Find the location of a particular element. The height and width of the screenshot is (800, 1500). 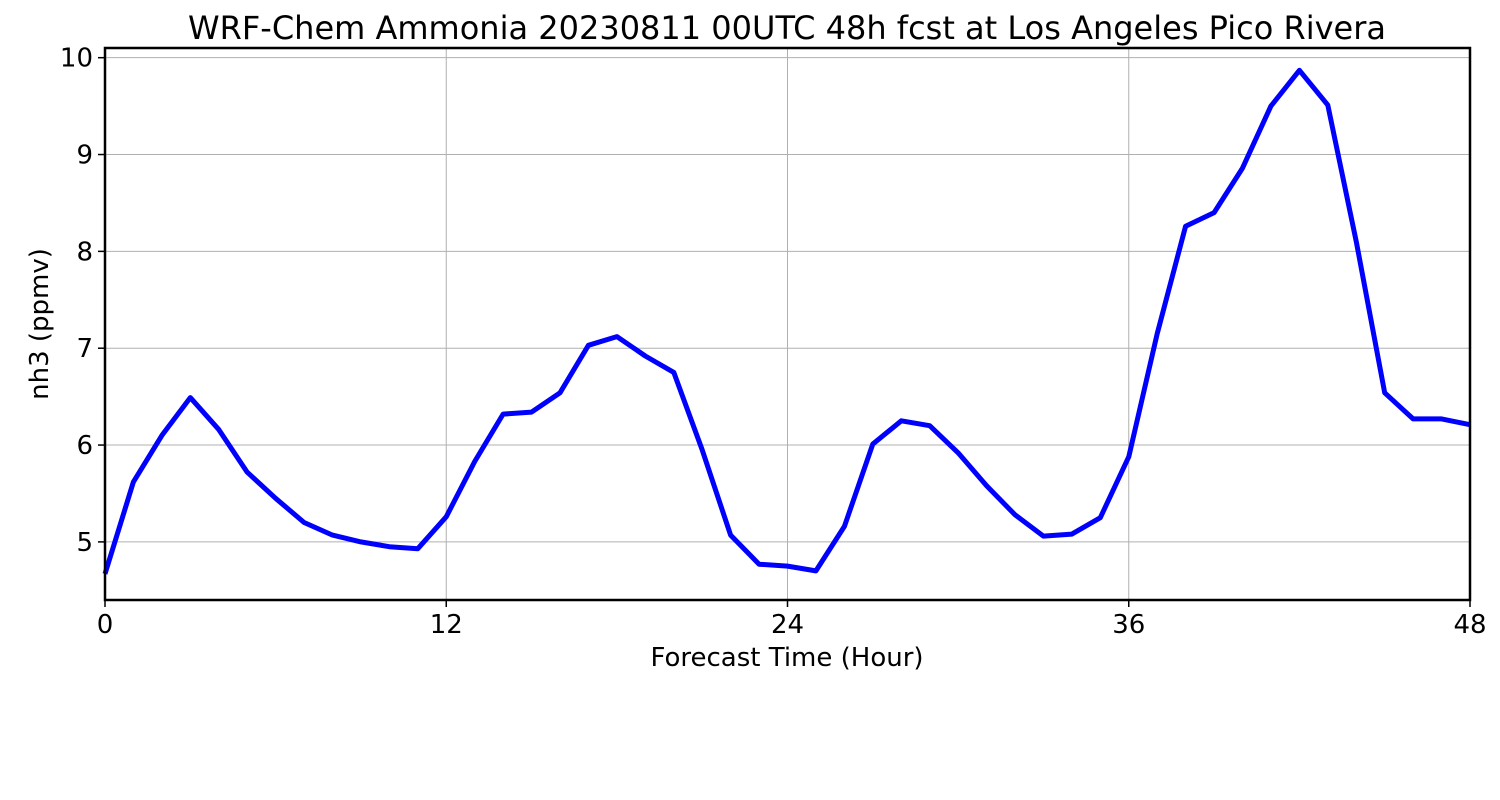

y-tick-label: 5 is located at coordinates (84, 543).